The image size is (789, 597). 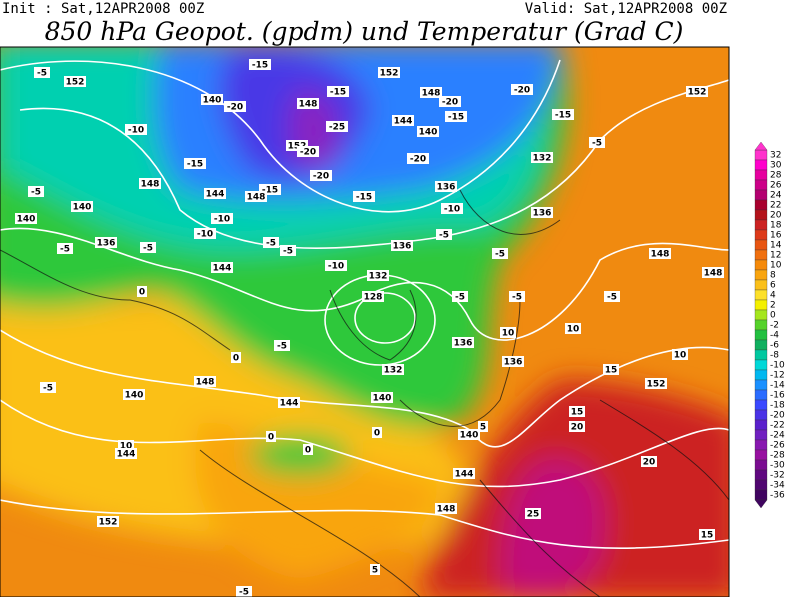 I want to click on colorbar-label: -30, so click(x=777, y=466).